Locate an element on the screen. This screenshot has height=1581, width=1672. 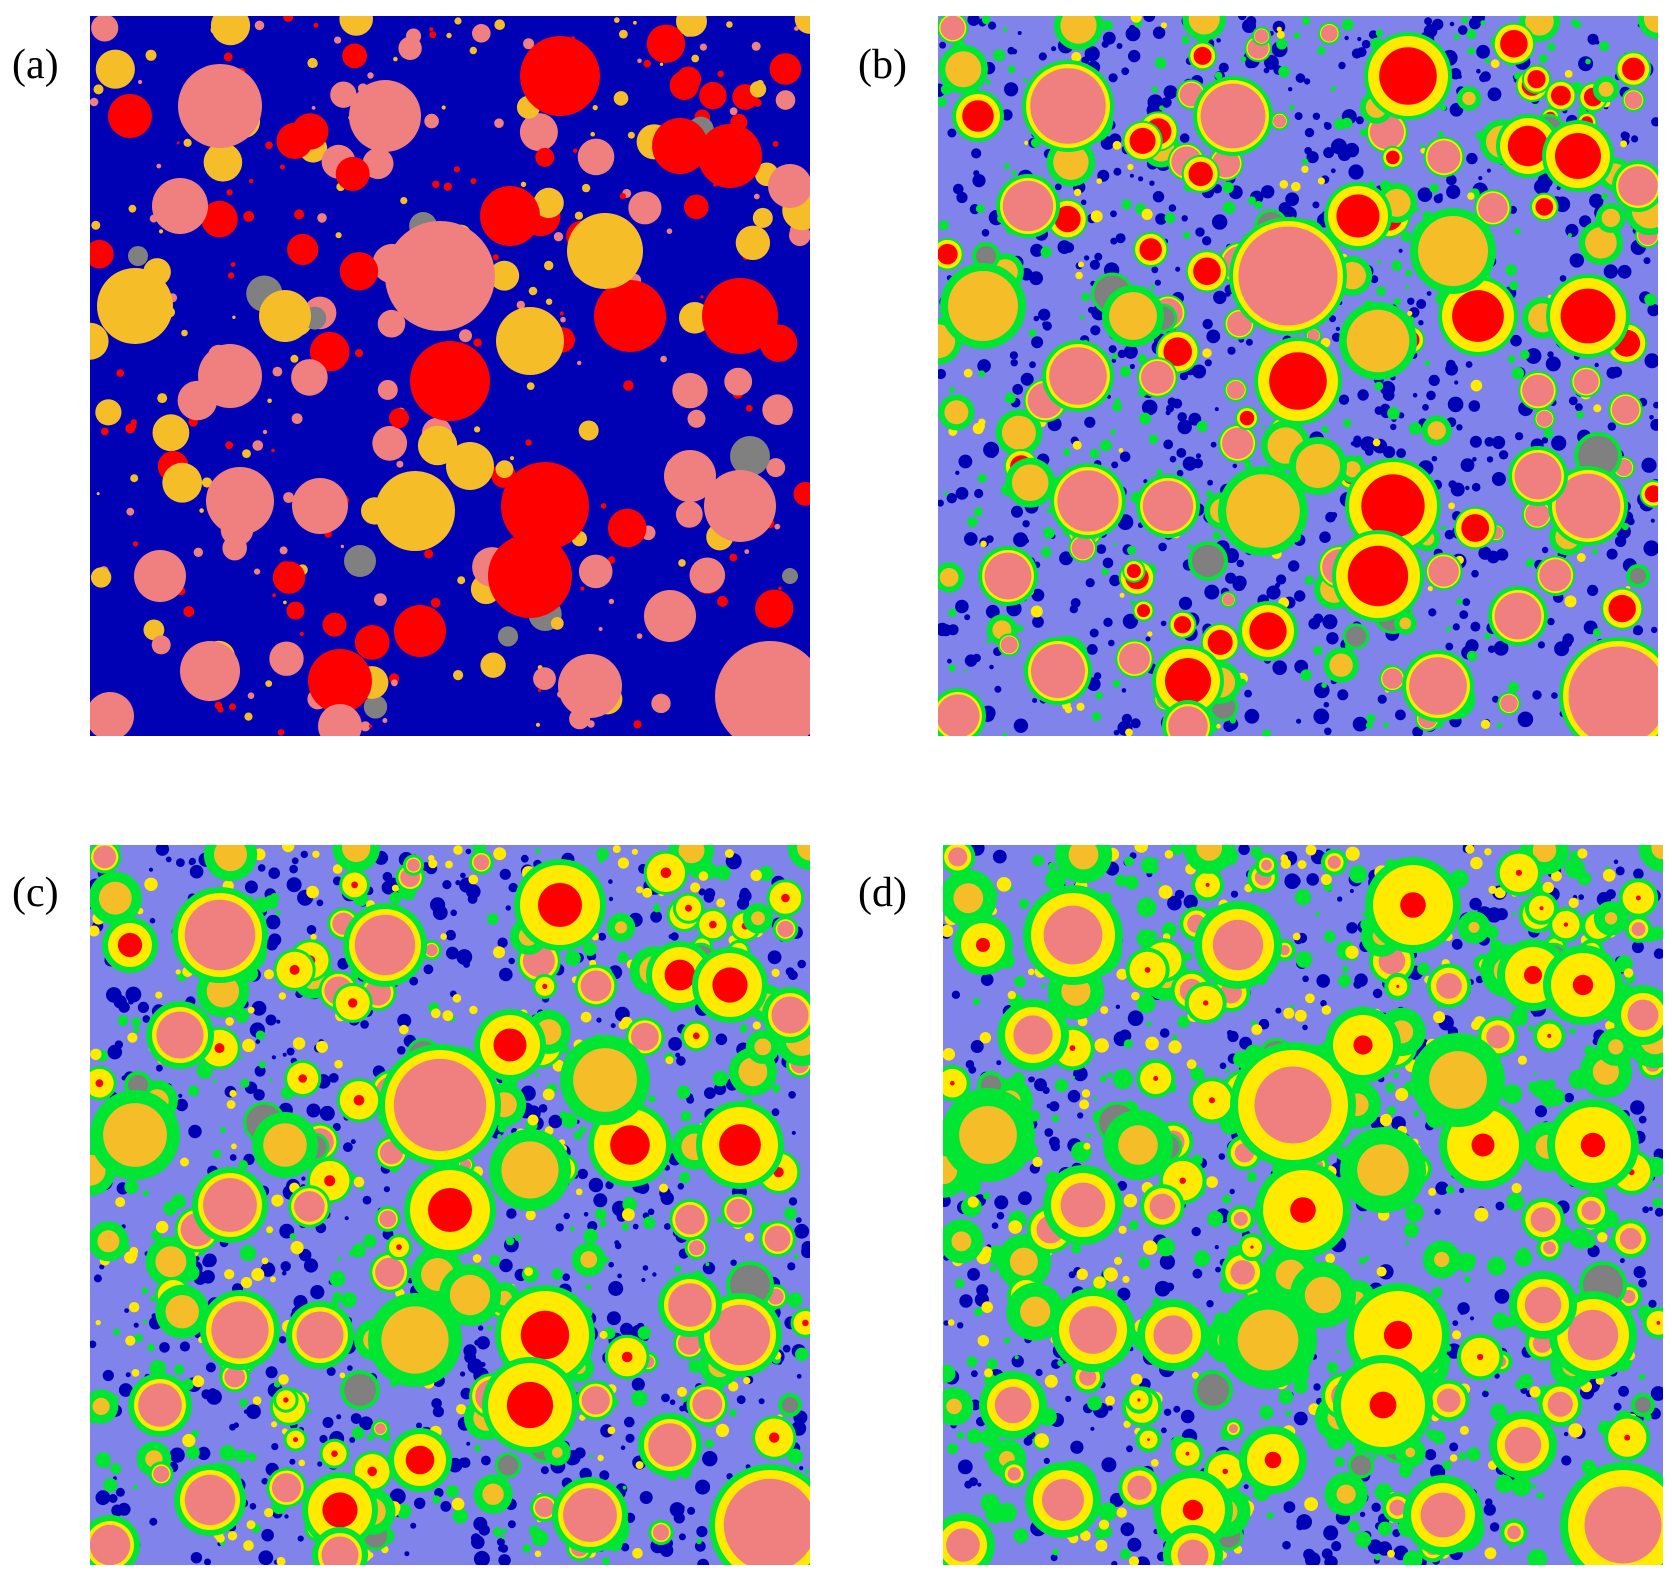
panel-label-b: (b) is located at coordinates (882, 65).